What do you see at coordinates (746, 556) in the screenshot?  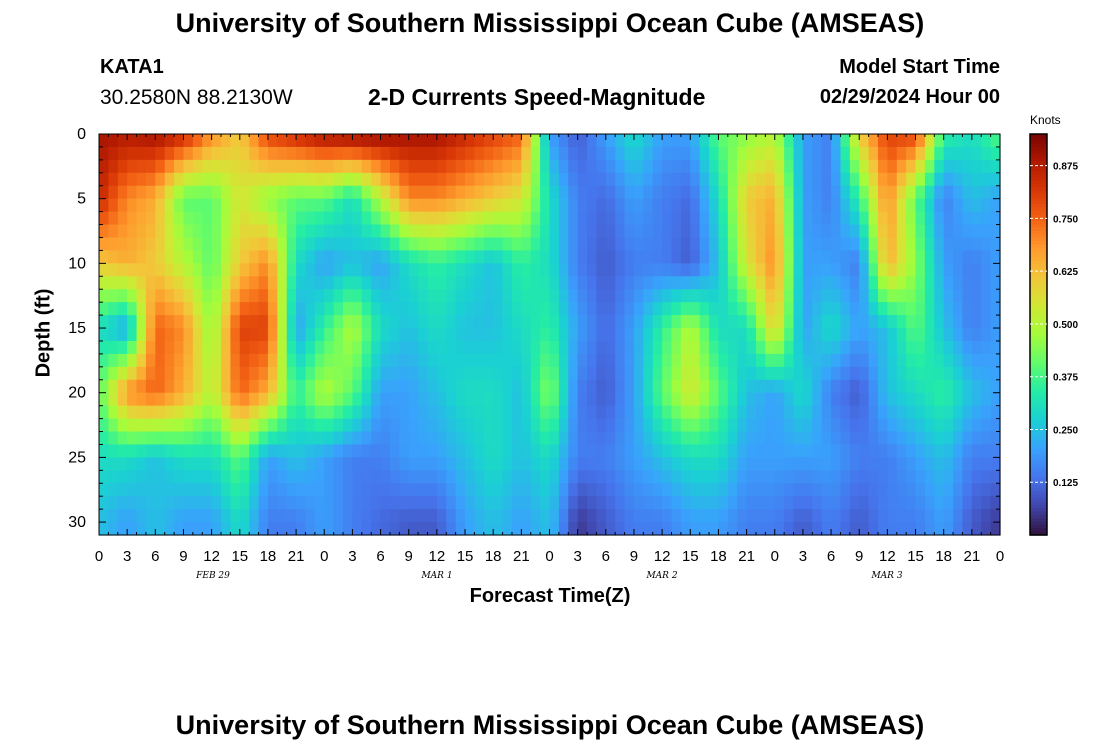 I see `x-tick-label: 21` at bounding box center [746, 556].